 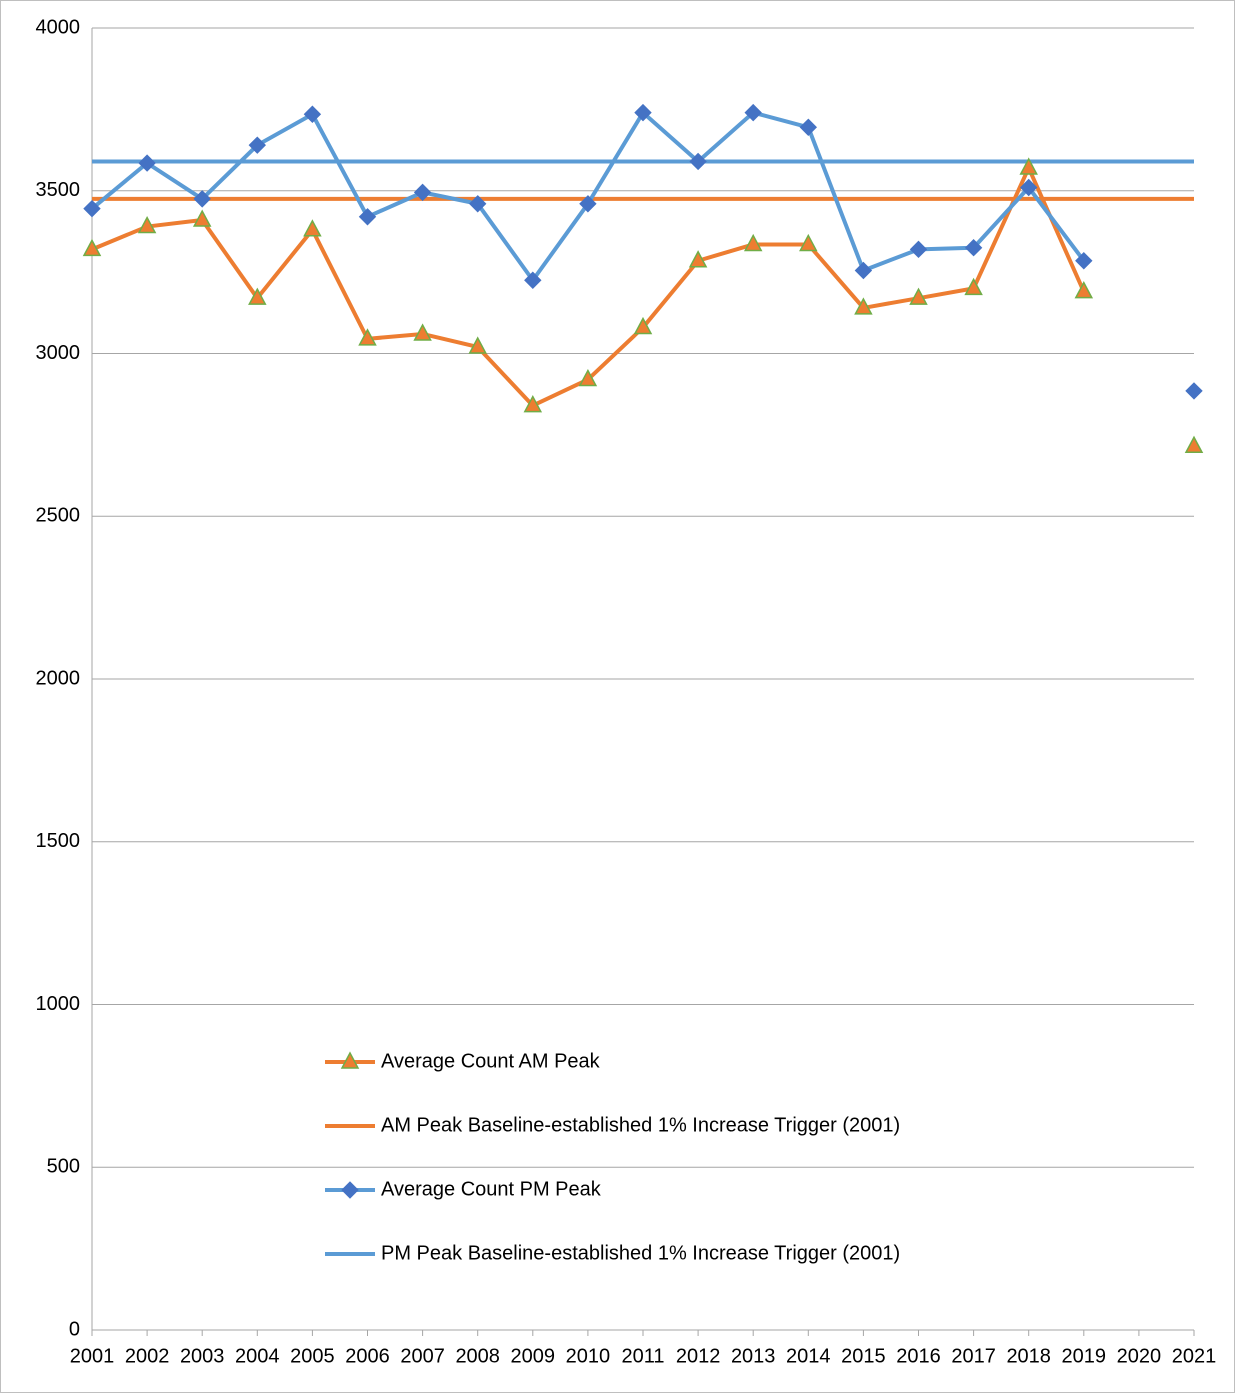 What do you see at coordinates (863, 1356) in the screenshot?
I see `x-tick-label: 2015` at bounding box center [863, 1356].